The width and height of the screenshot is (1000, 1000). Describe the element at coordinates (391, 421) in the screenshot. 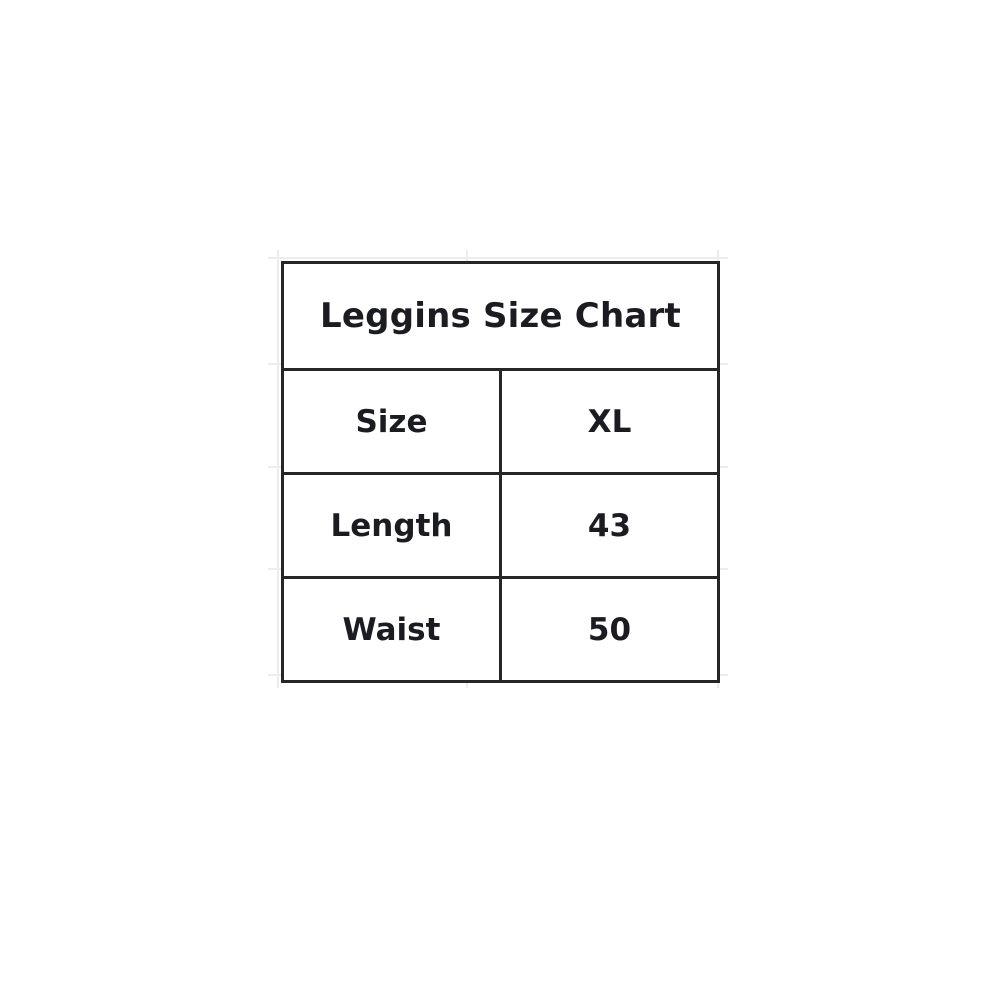

I see `row-label-size: Size` at that location.